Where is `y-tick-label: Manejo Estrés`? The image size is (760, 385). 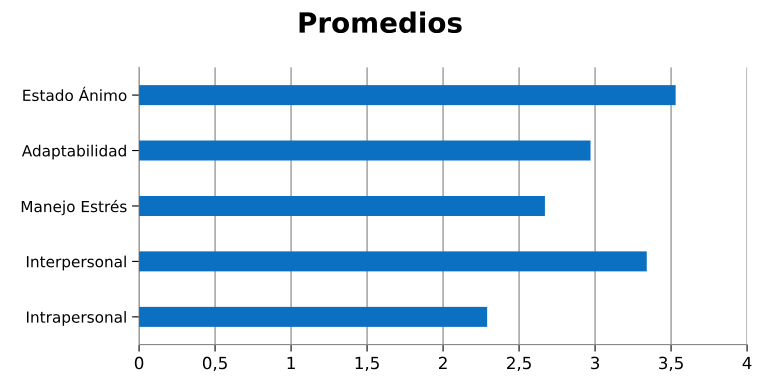 y-tick-label: Manejo Estrés is located at coordinates (74, 208).